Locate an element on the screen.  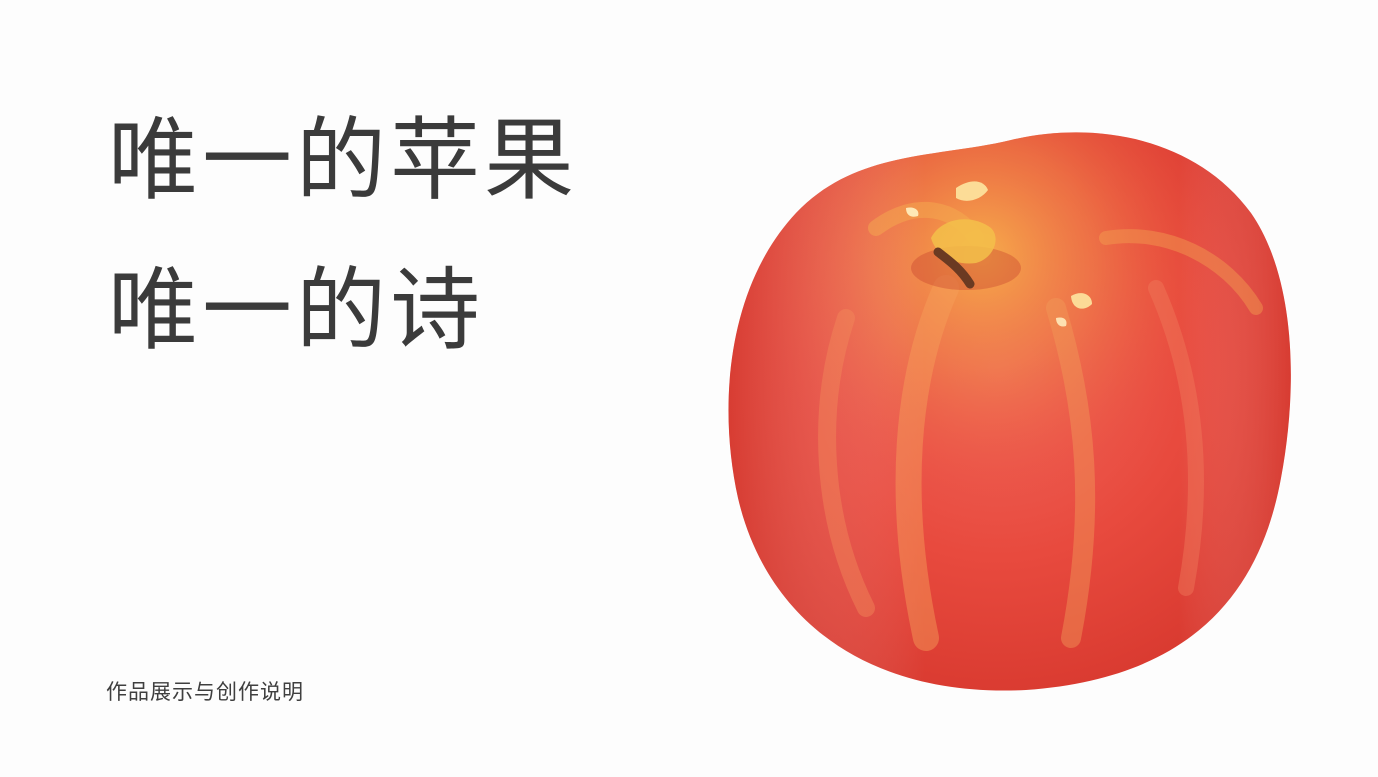
title-block: 唯一的苹果 唯一的诗 is located at coordinates (343, 236).